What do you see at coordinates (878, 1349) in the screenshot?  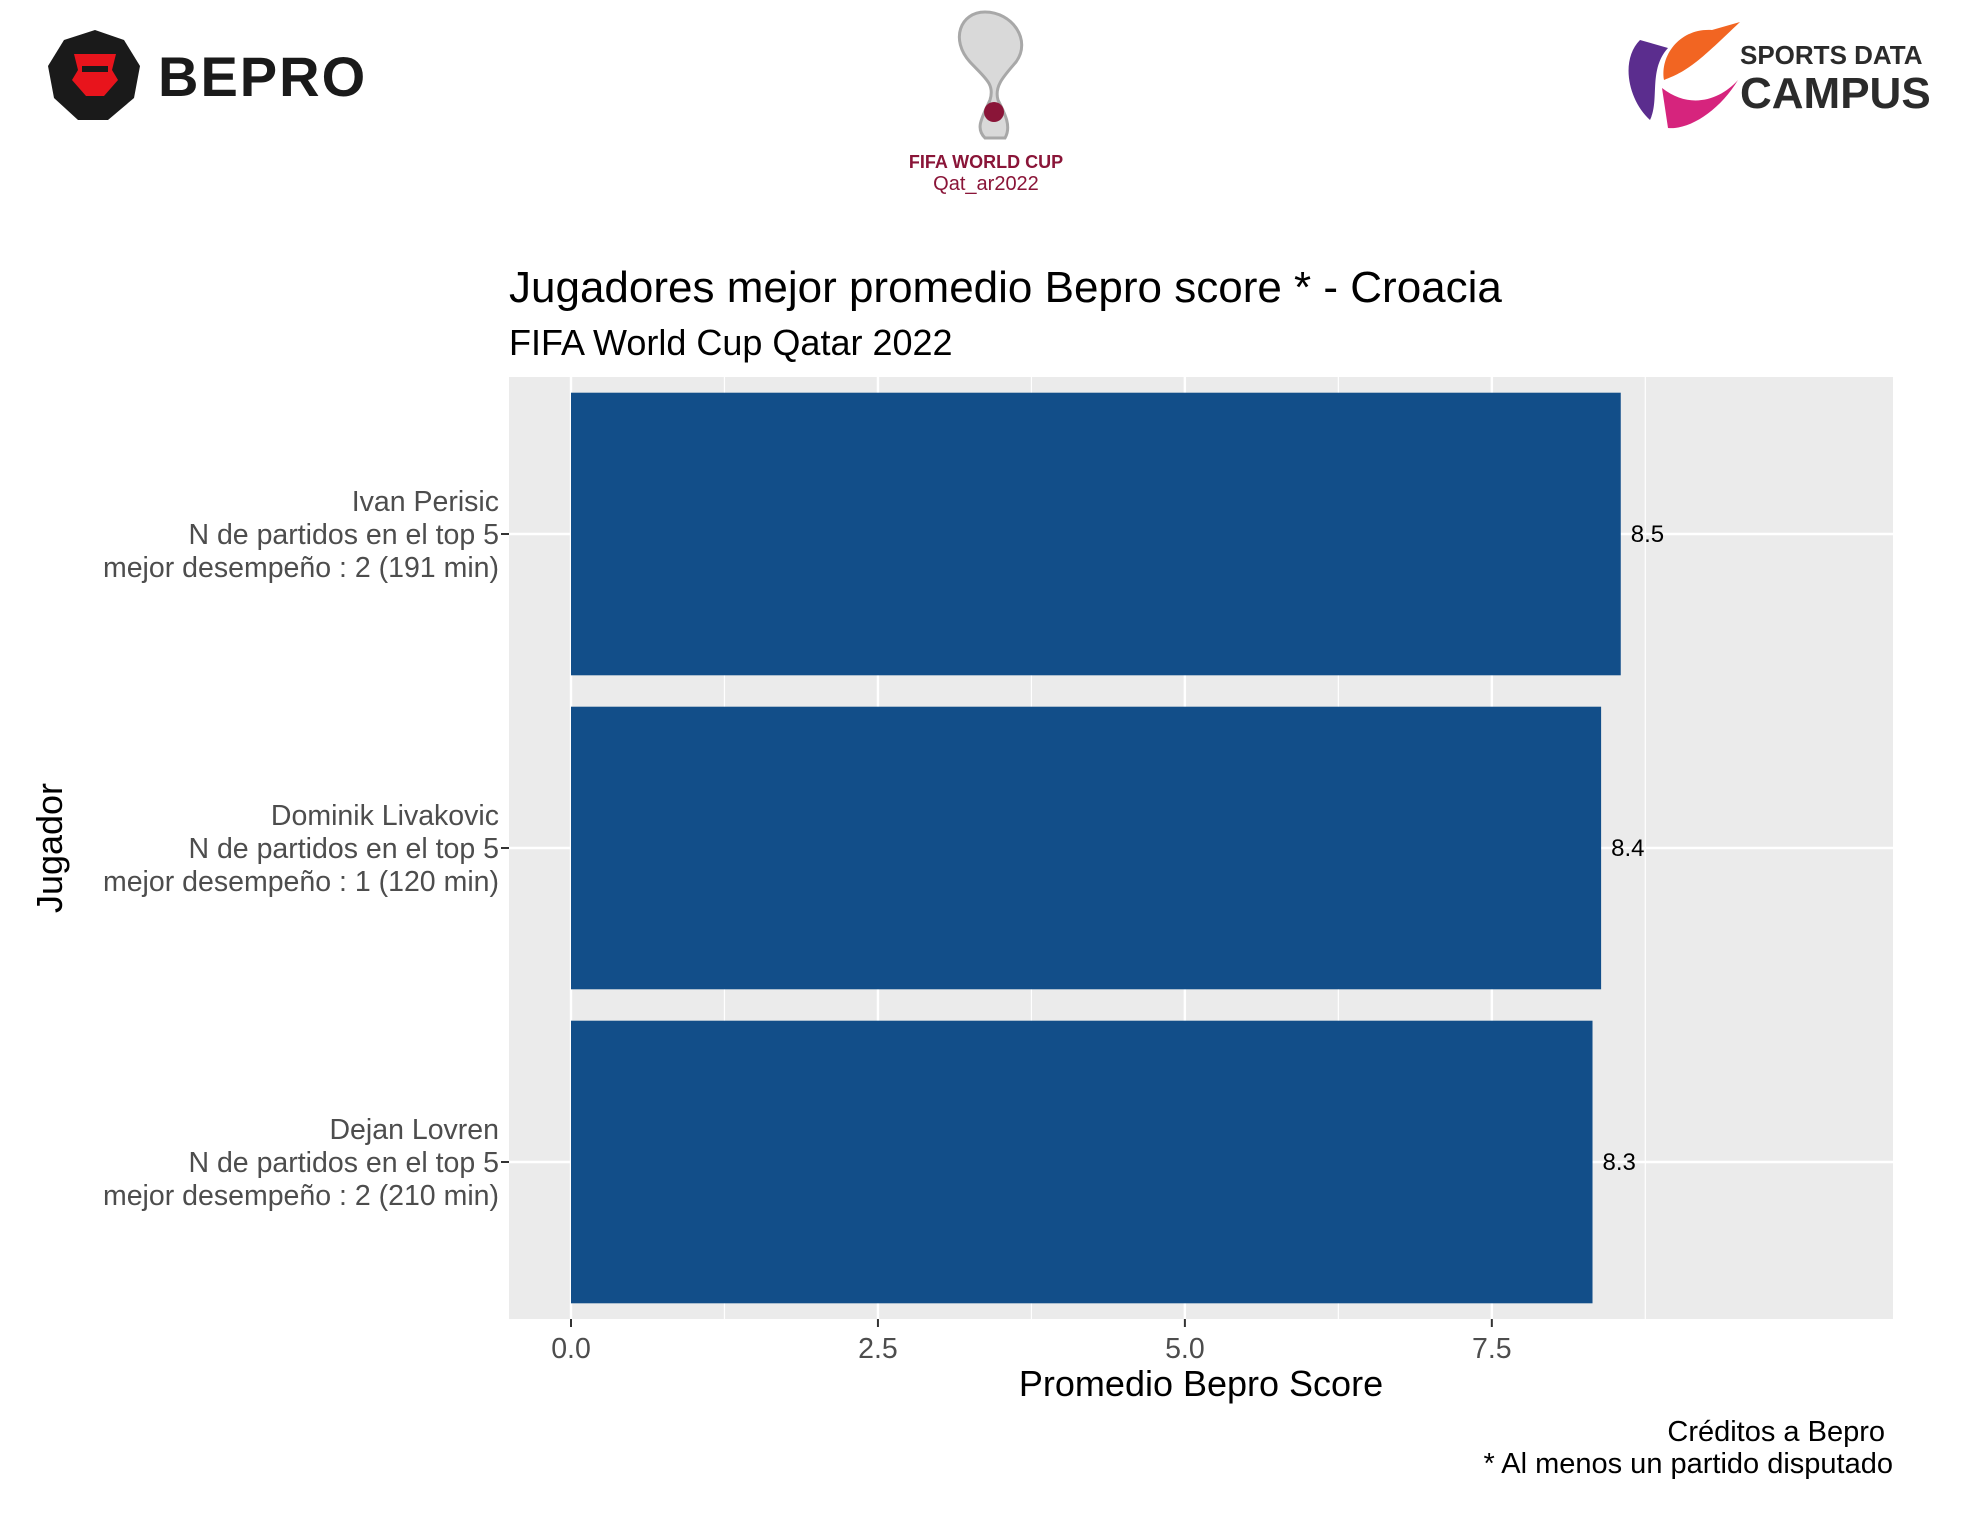 I see `x-tick-label: 2.5` at bounding box center [878, 1349].